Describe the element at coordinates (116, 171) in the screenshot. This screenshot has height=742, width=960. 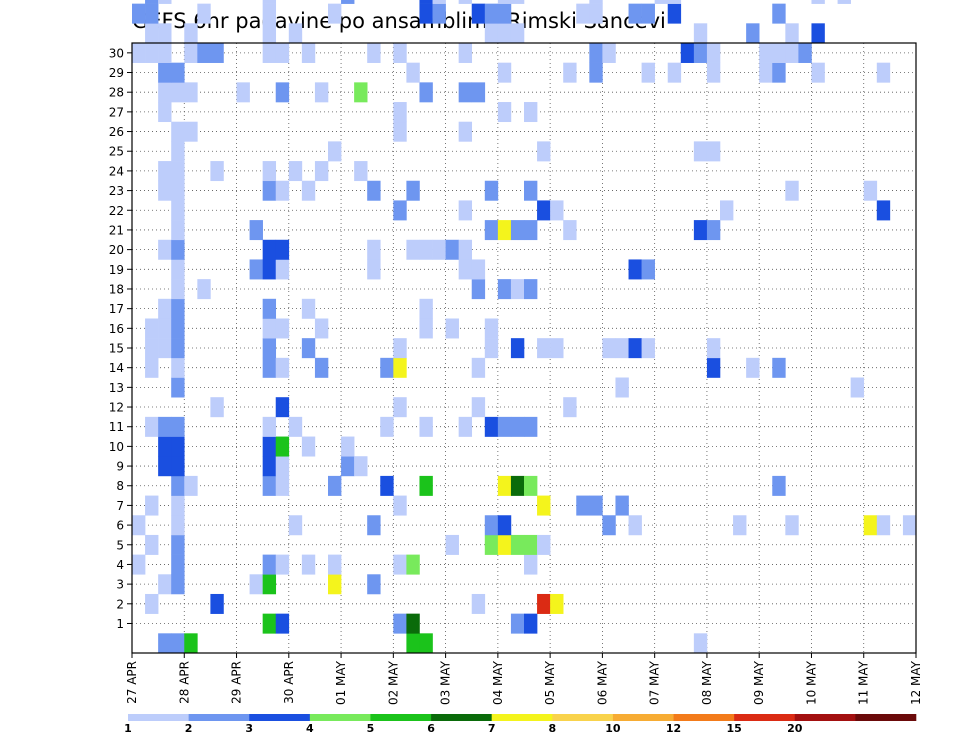
I see `y-tick-label: 24` at that location.